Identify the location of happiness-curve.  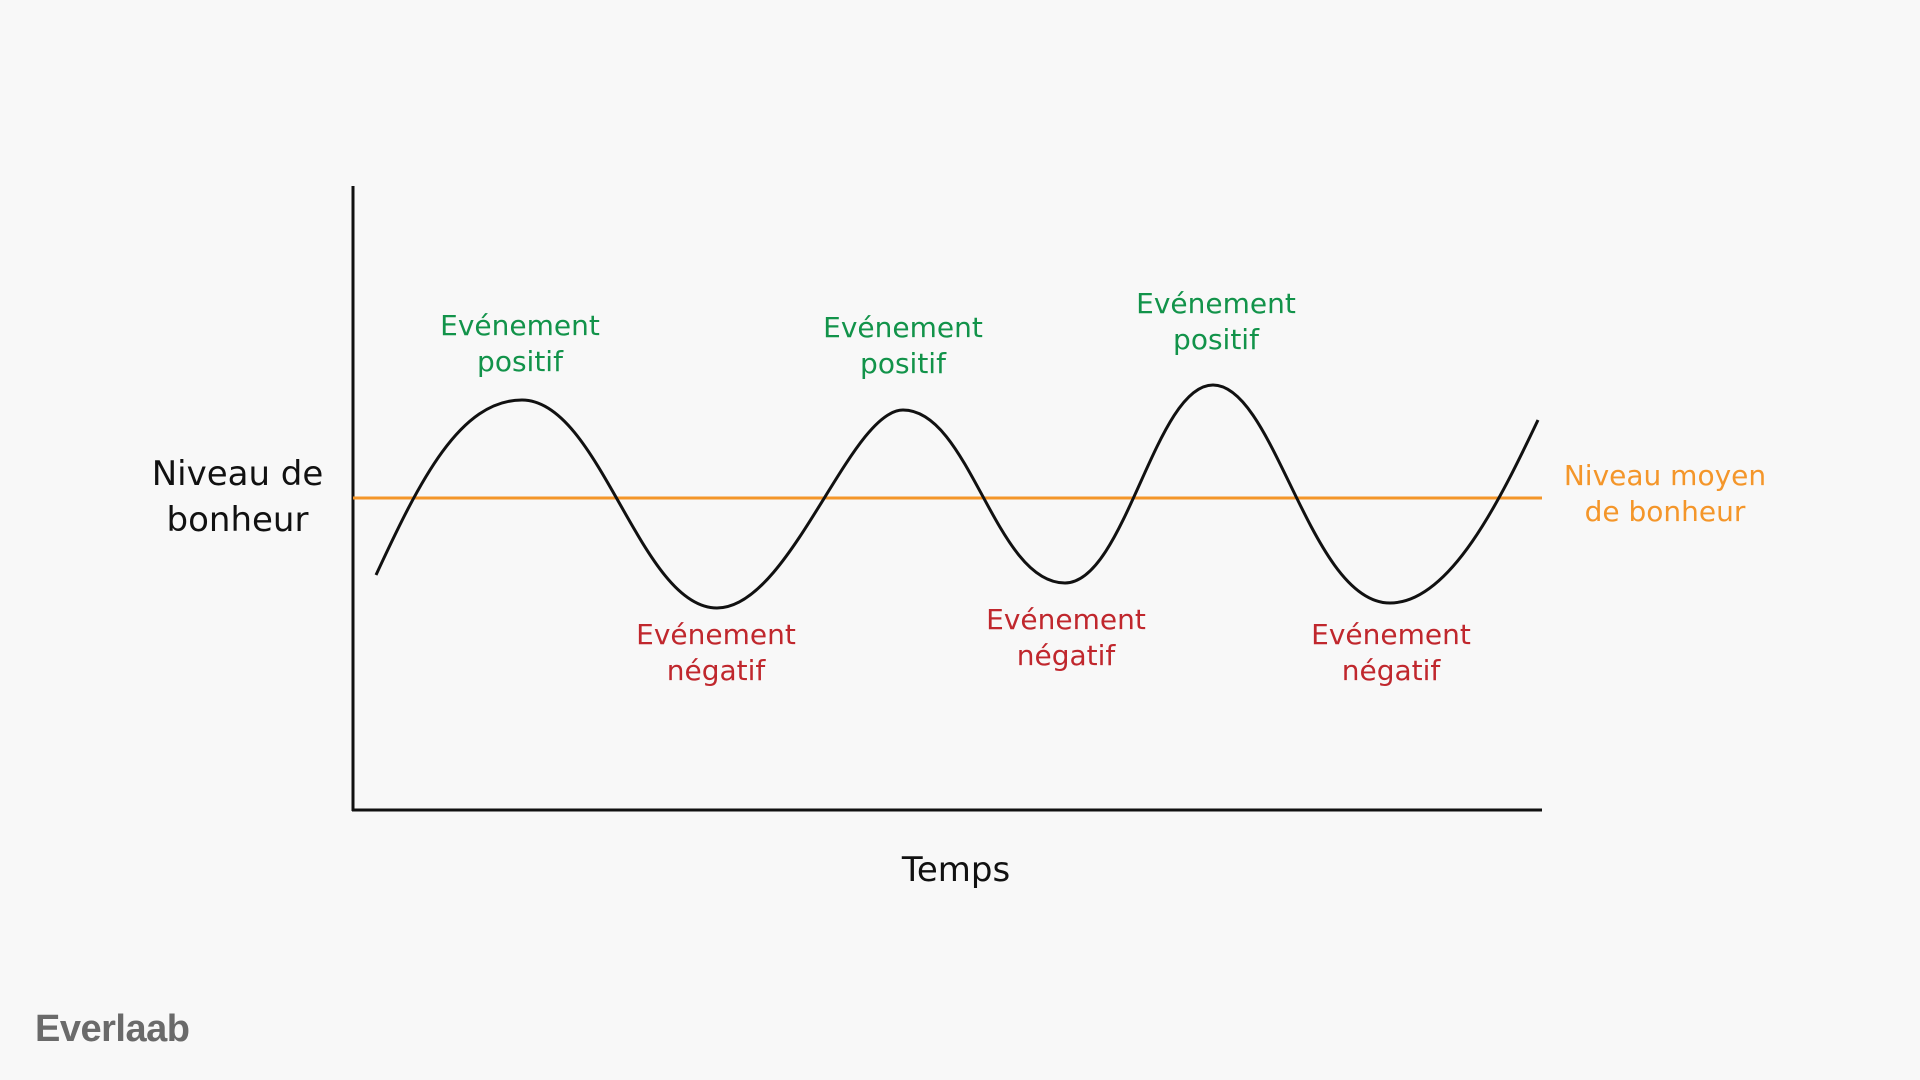
(957, 496).